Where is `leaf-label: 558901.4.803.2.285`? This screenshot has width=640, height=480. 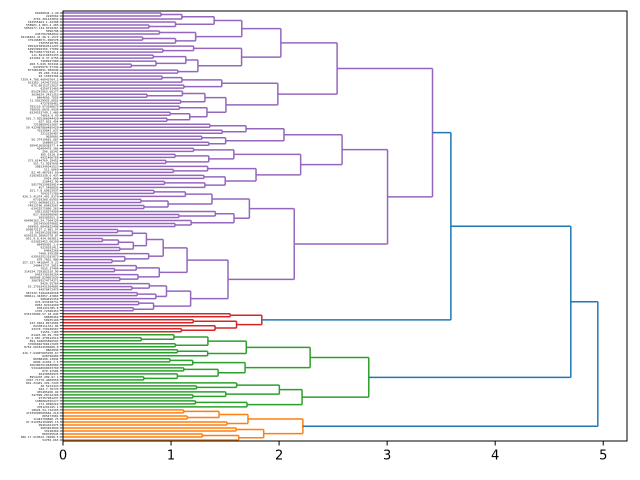 leaf-label: 558901.4.803.2.285 is located at coordinates (42, 25).